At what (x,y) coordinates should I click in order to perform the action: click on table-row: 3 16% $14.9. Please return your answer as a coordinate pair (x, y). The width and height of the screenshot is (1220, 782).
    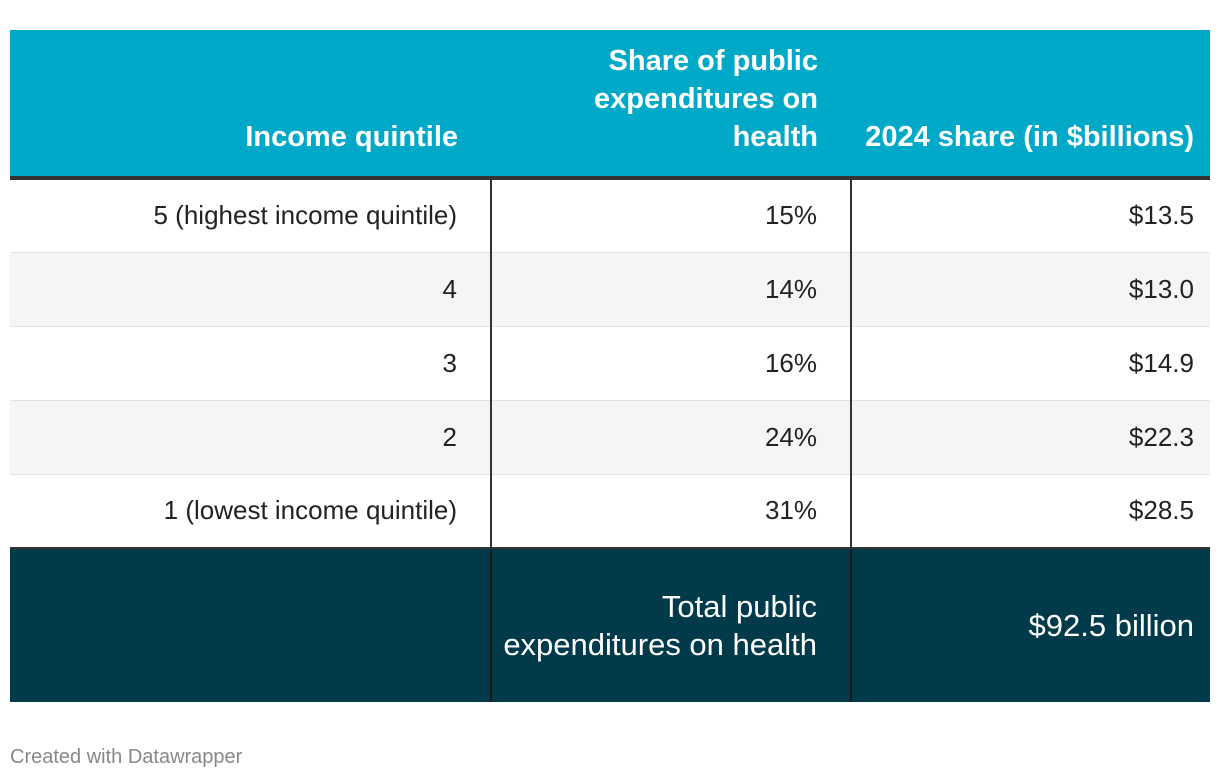
    Looking at the image, I should click on (610, 363).